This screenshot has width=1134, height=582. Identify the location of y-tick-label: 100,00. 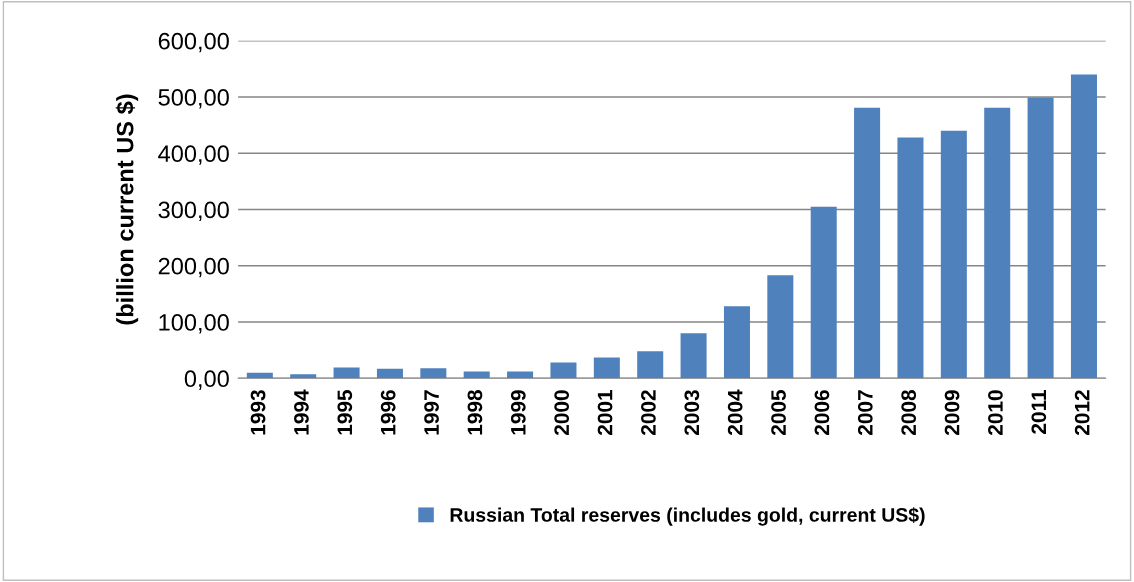
(194, 324).